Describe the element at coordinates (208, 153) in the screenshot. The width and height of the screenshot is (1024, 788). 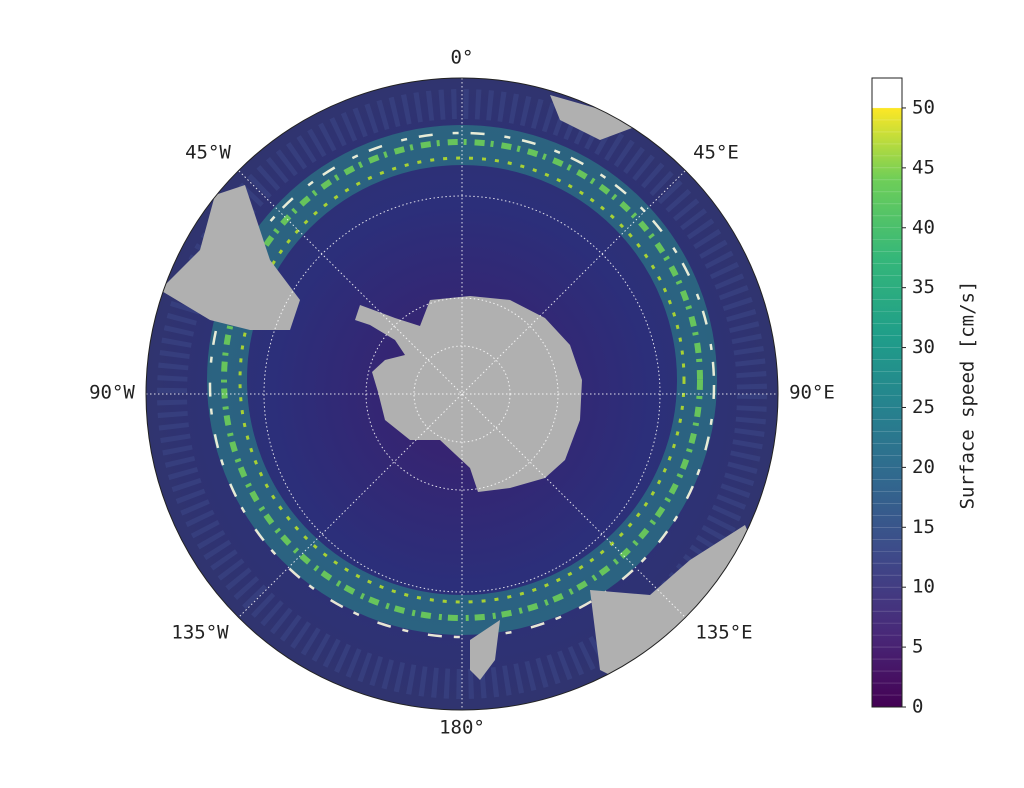
I see `longitude-label: 45°W` at that location.